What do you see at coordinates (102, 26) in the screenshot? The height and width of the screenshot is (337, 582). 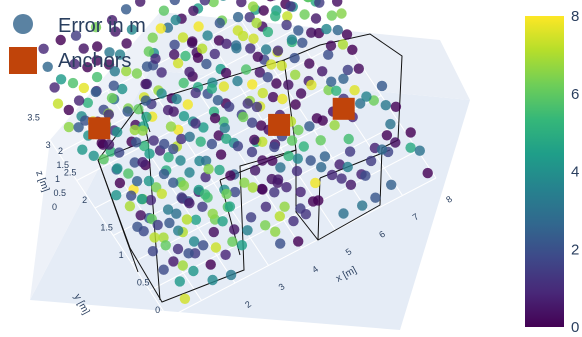 I see `legend-label-error: Error in m` at bounding box center [102, 26].